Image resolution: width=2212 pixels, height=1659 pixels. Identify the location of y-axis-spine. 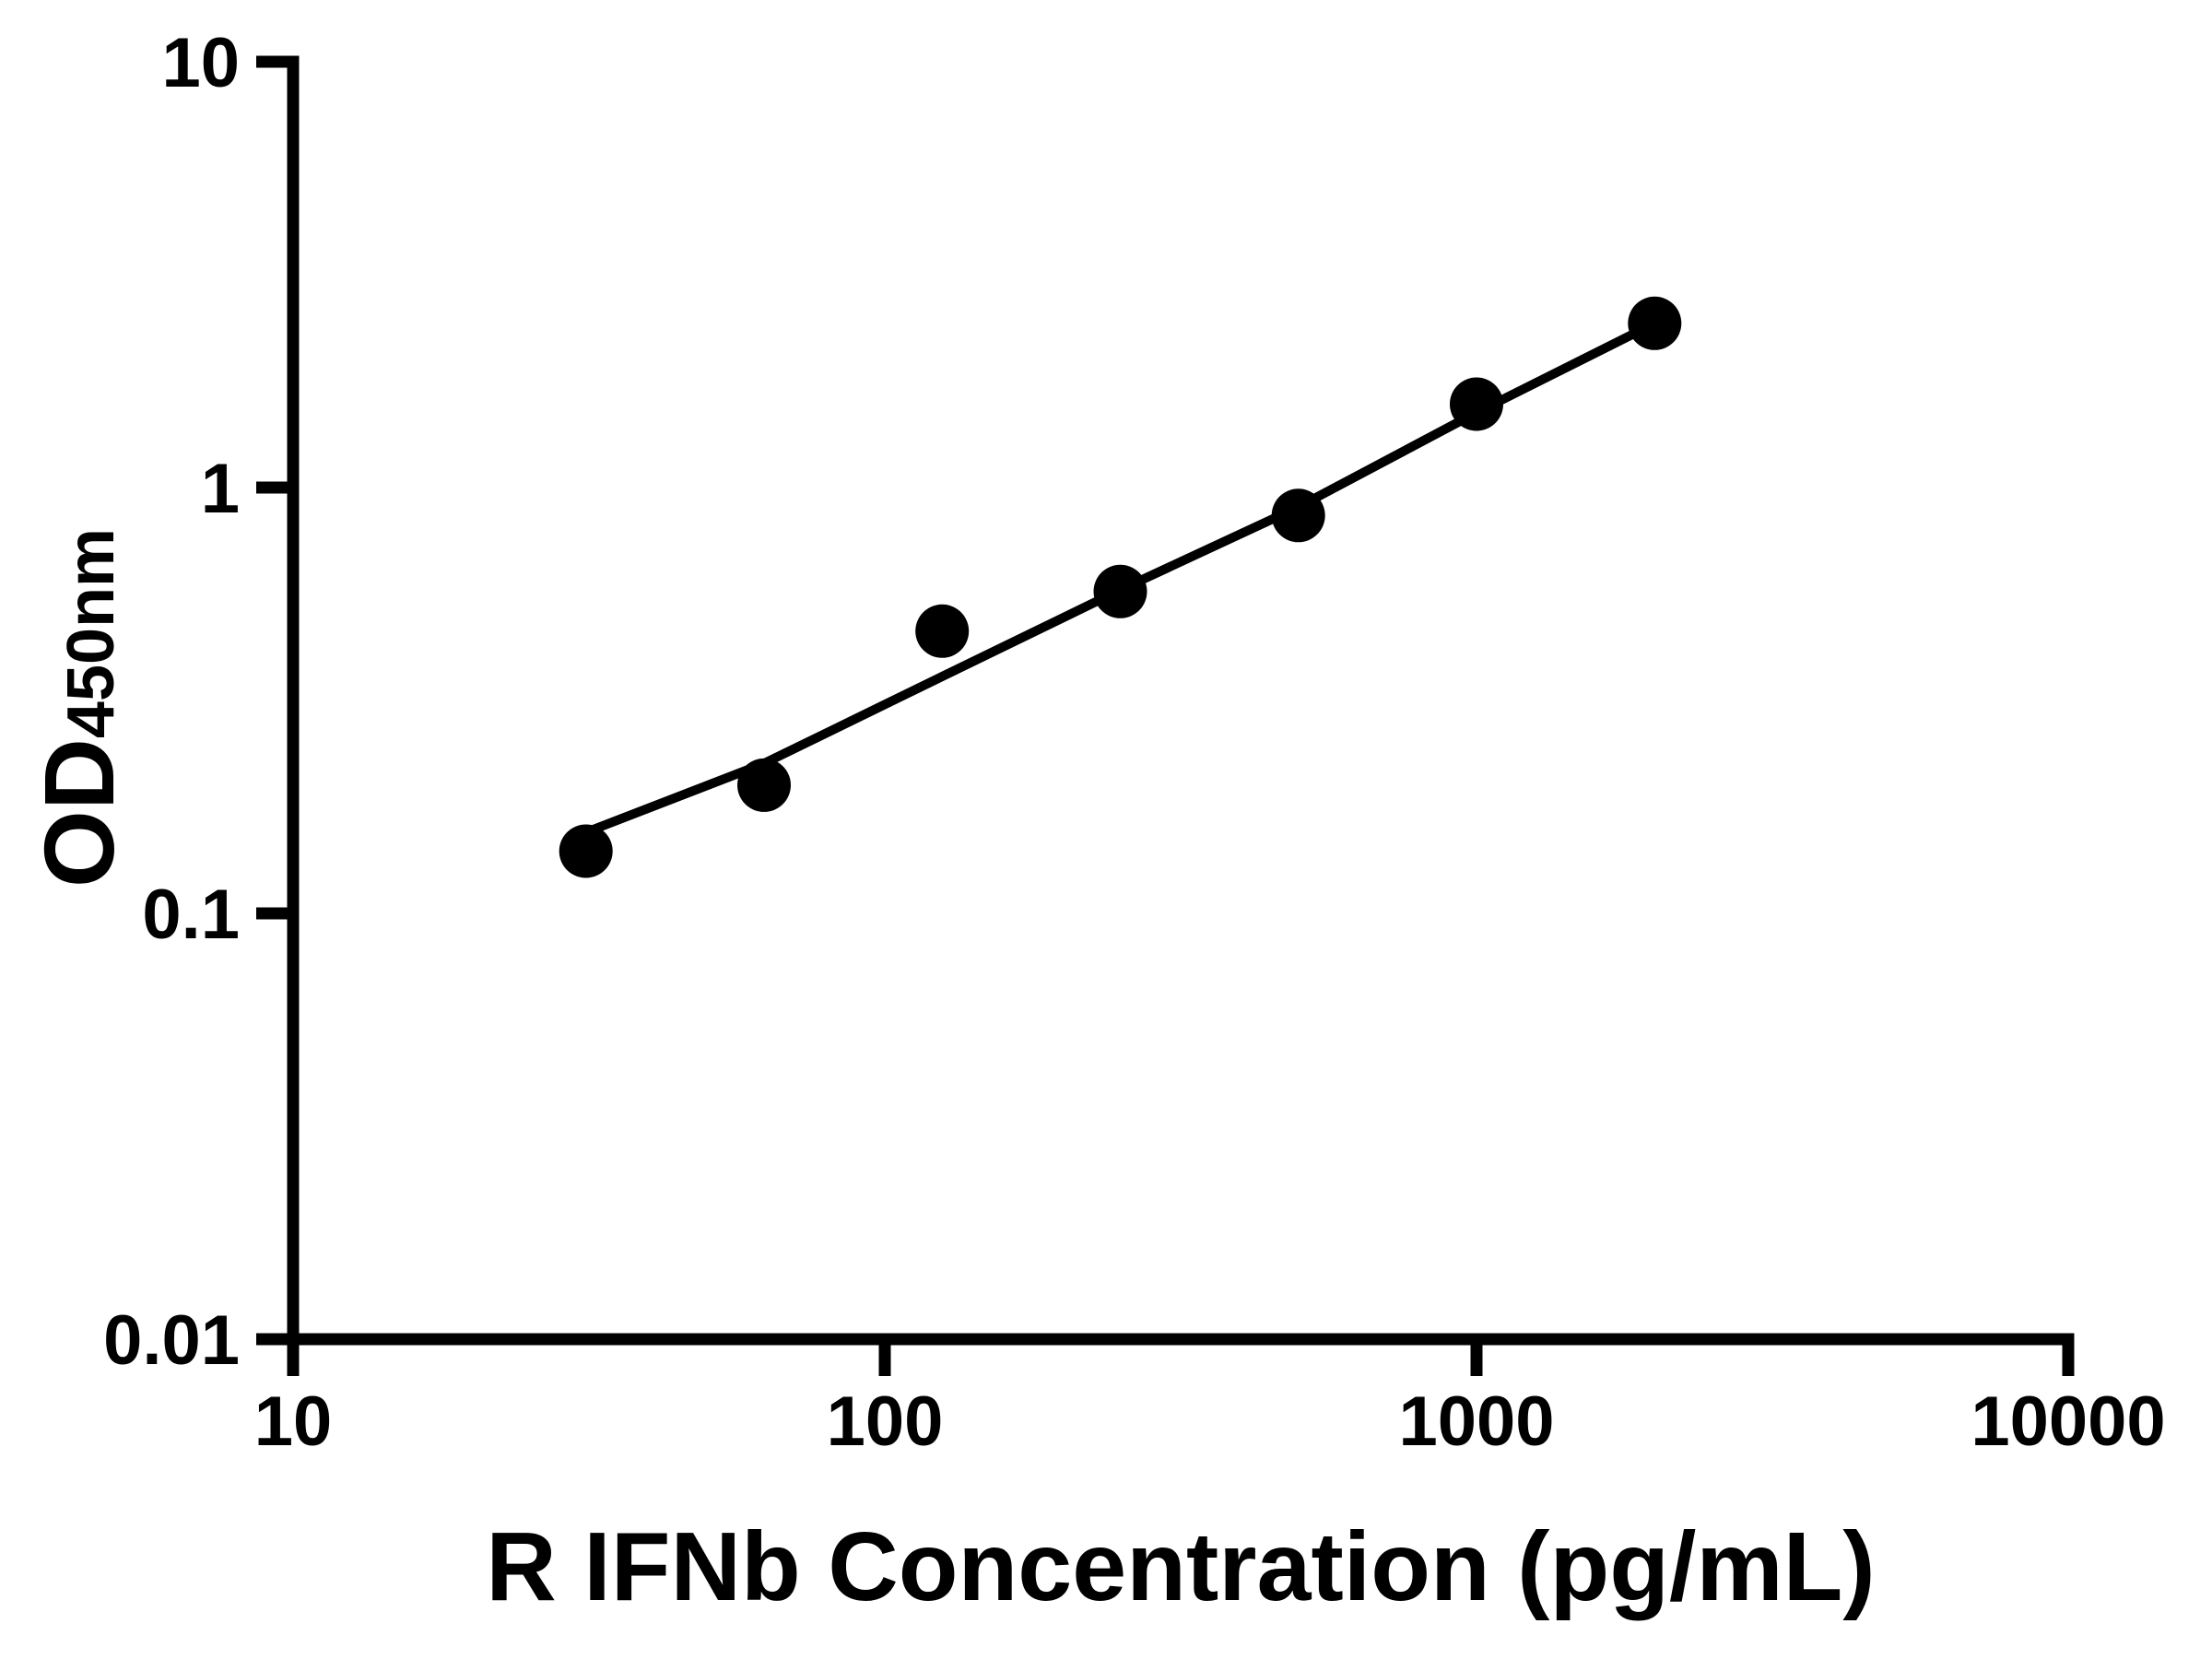
(278, 715).